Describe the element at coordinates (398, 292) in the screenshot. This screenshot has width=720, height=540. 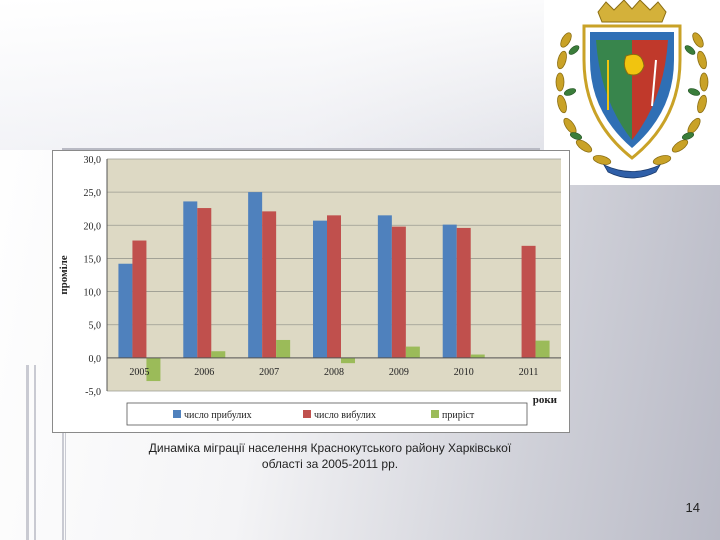
I see `bar-число-вибулих-2009` at that location.